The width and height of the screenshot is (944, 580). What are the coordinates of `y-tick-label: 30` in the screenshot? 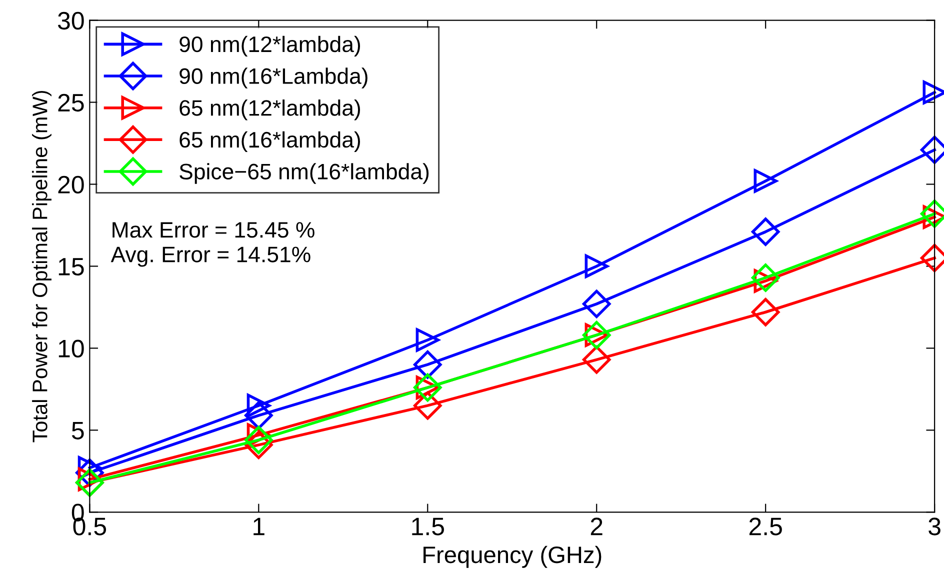 It's located at (71, 21).